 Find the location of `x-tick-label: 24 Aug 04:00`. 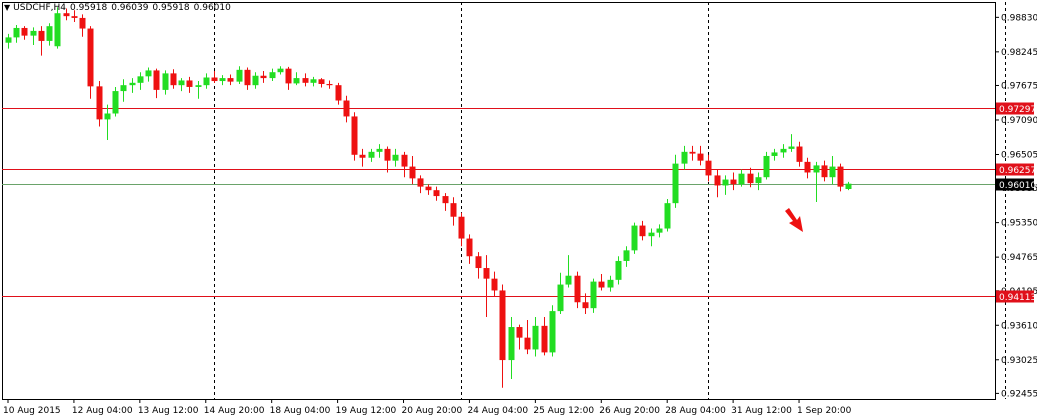

x-tick-label: 24 Aug 04:00 is located at coordinates (497, 411).